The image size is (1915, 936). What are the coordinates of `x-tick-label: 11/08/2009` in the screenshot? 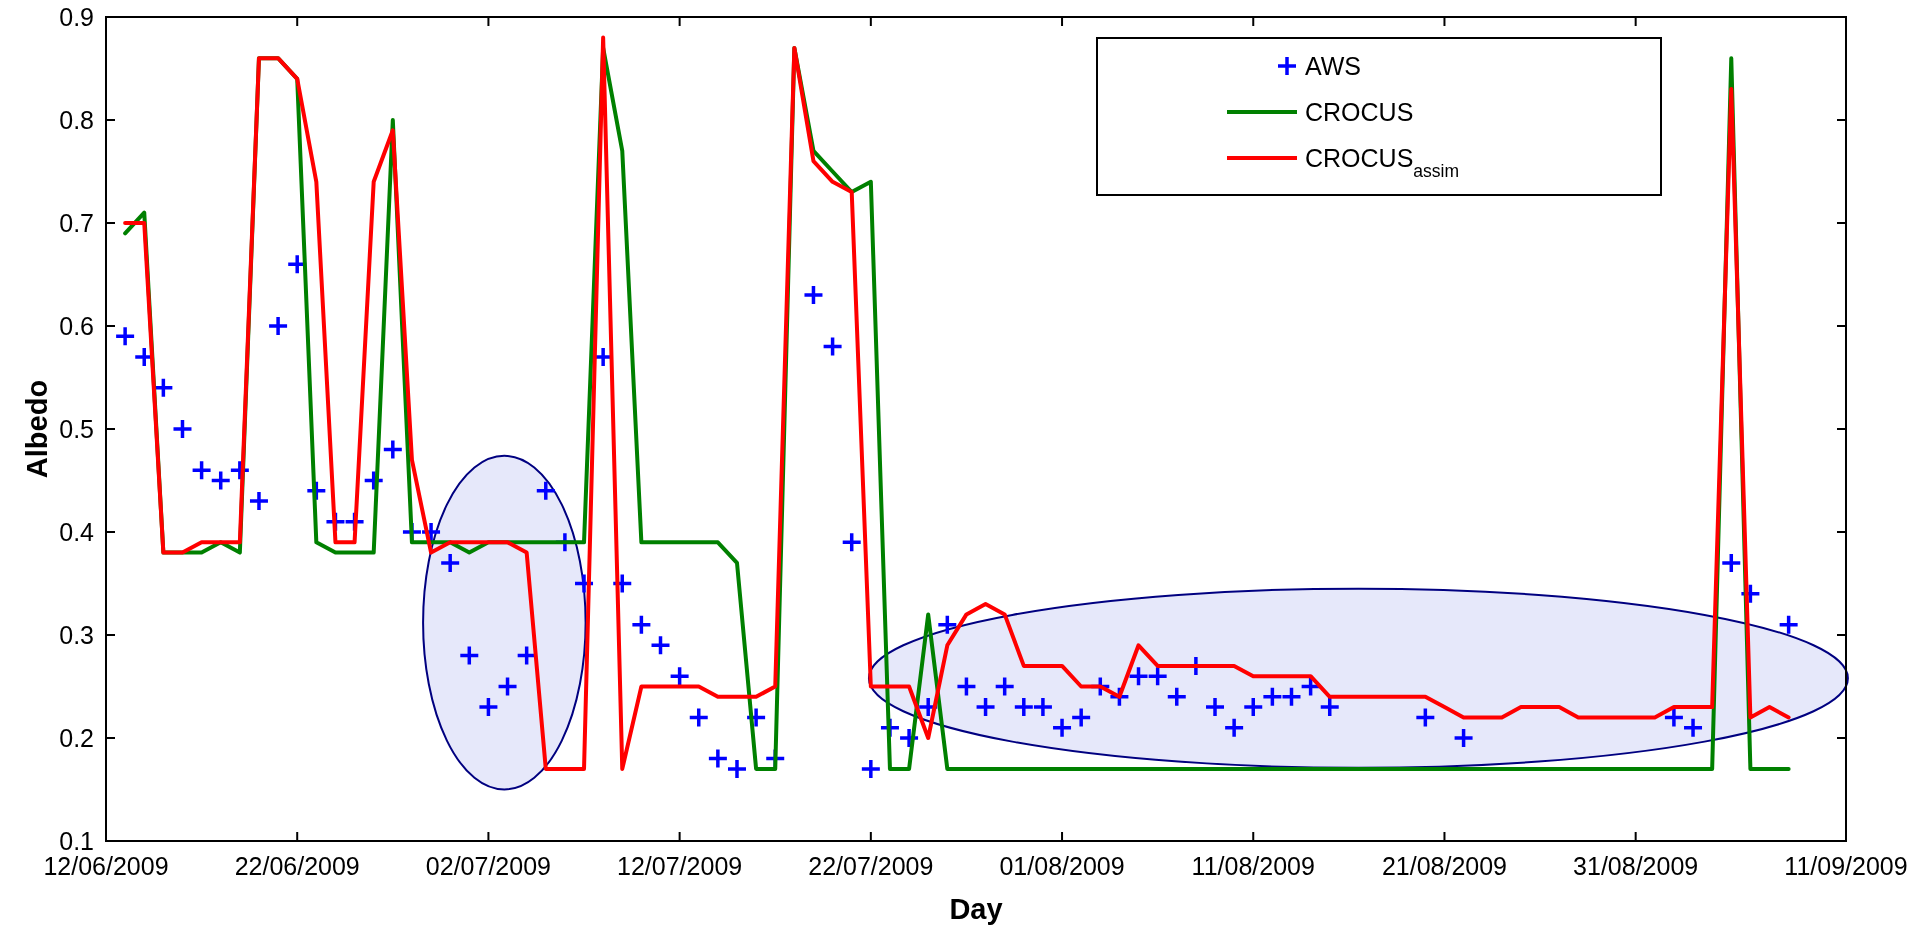 It's located at (1253, 866).